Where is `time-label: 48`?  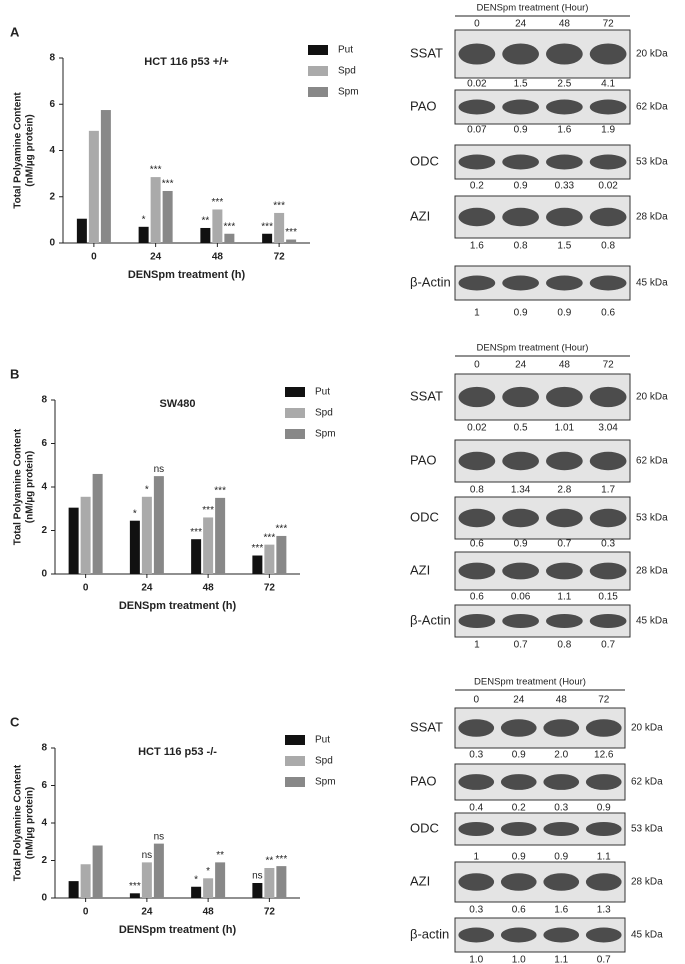
time-label: 48 is located at coordinates (565, 365).